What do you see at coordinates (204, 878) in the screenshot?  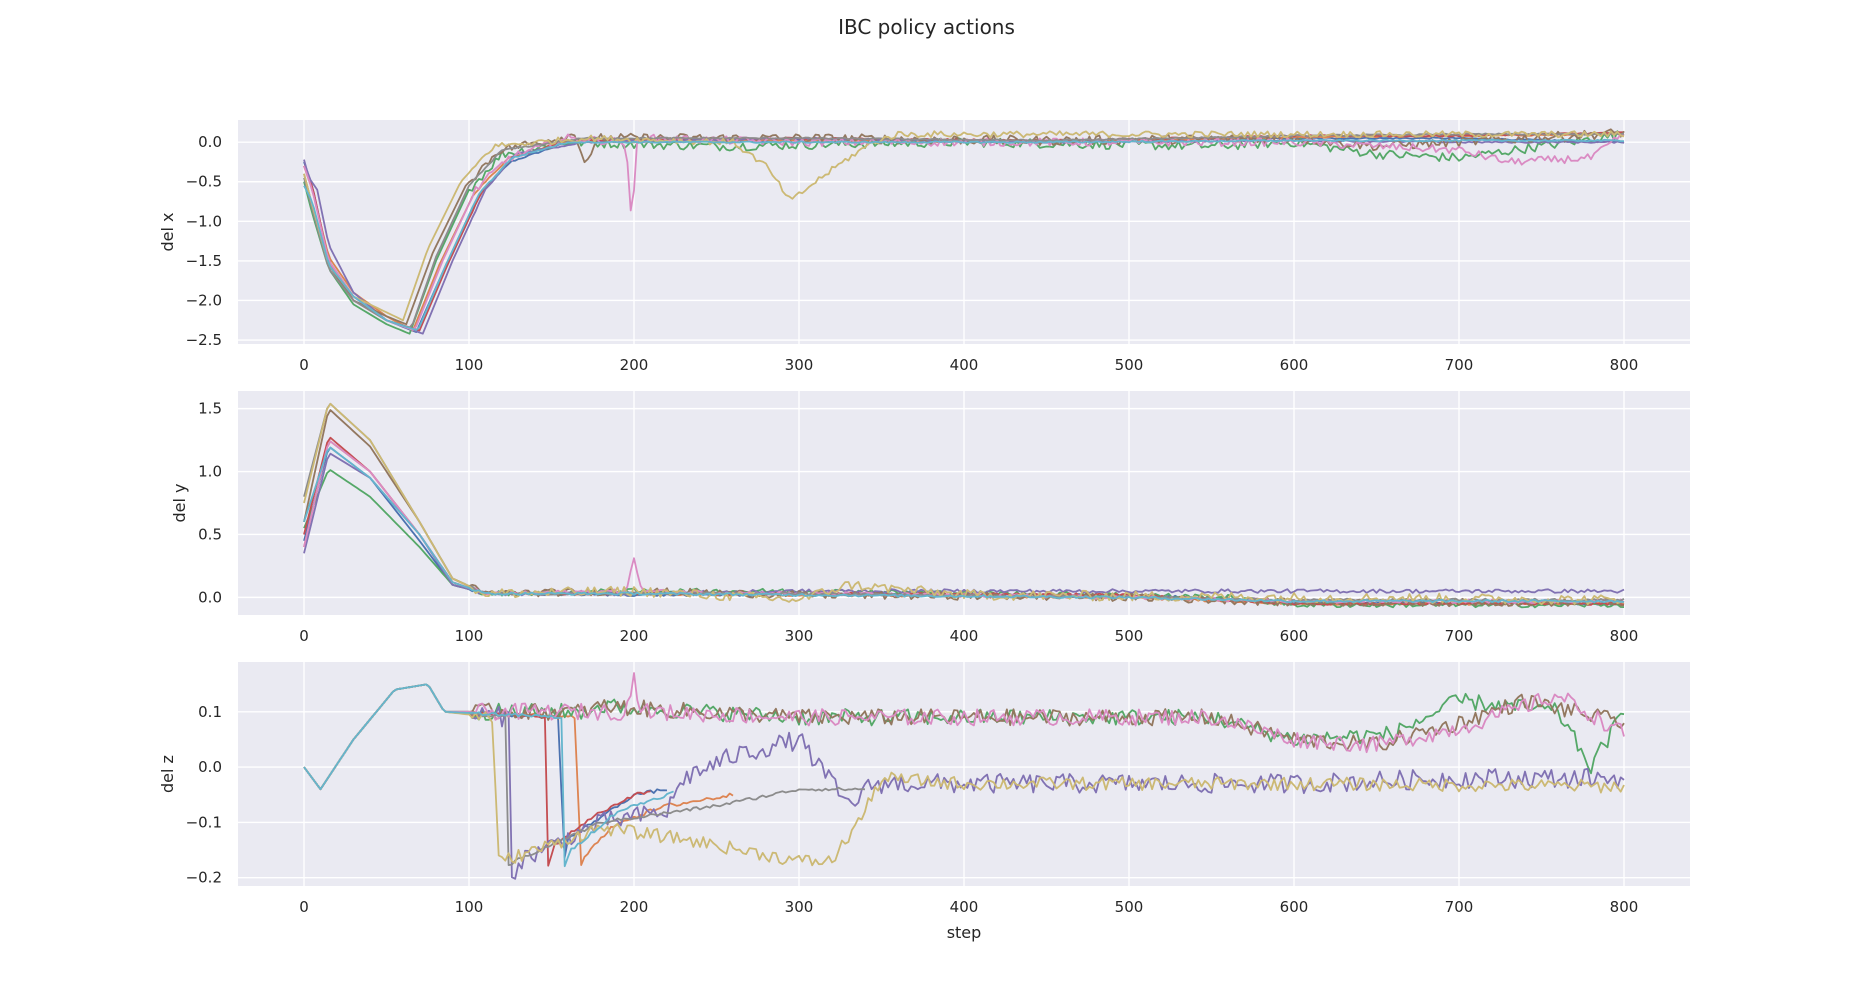 I see `y-tick-label: −0.2` at bounding box center [204, 878].